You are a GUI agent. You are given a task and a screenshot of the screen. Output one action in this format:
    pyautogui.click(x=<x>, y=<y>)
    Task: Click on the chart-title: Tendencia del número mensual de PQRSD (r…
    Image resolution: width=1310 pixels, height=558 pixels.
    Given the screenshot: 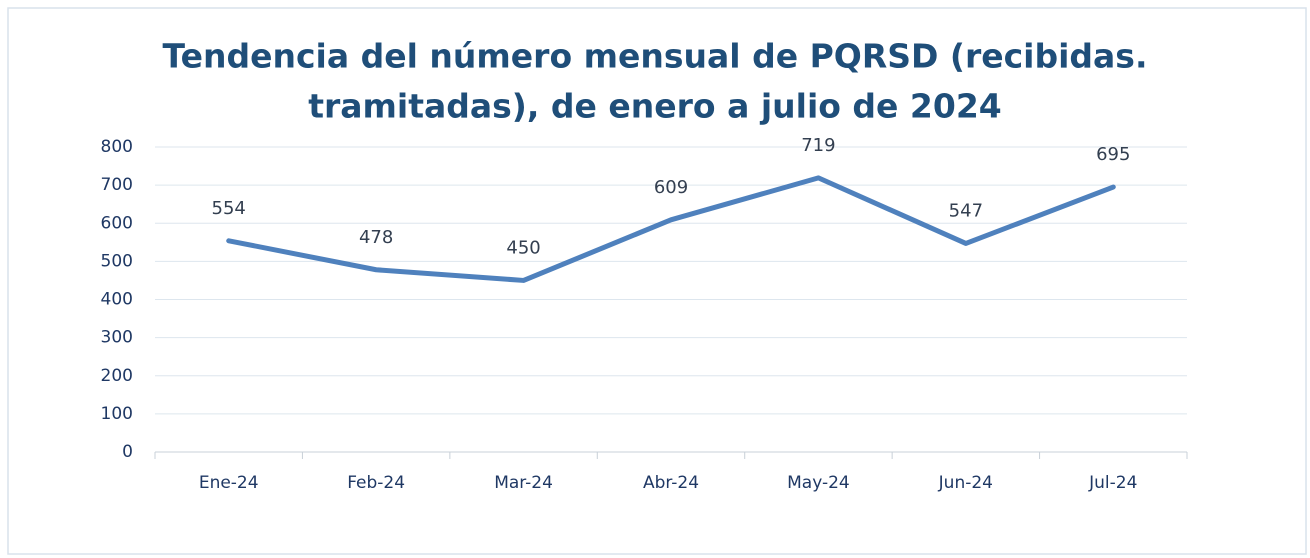 What is the action you would take?
    pyautogui.click(x=655, y=56)
    